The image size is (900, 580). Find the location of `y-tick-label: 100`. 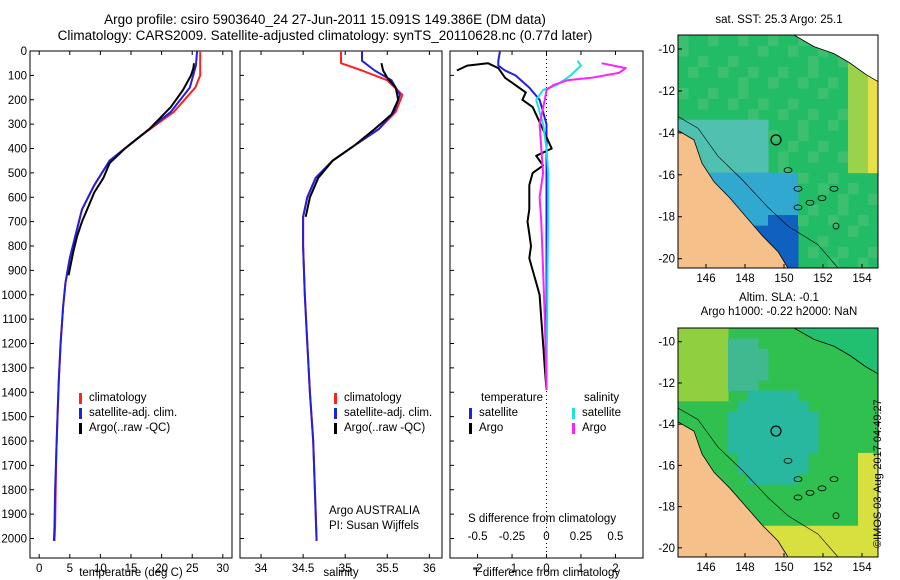

y-tick-label: 100 is located at coordinates (17, 76).